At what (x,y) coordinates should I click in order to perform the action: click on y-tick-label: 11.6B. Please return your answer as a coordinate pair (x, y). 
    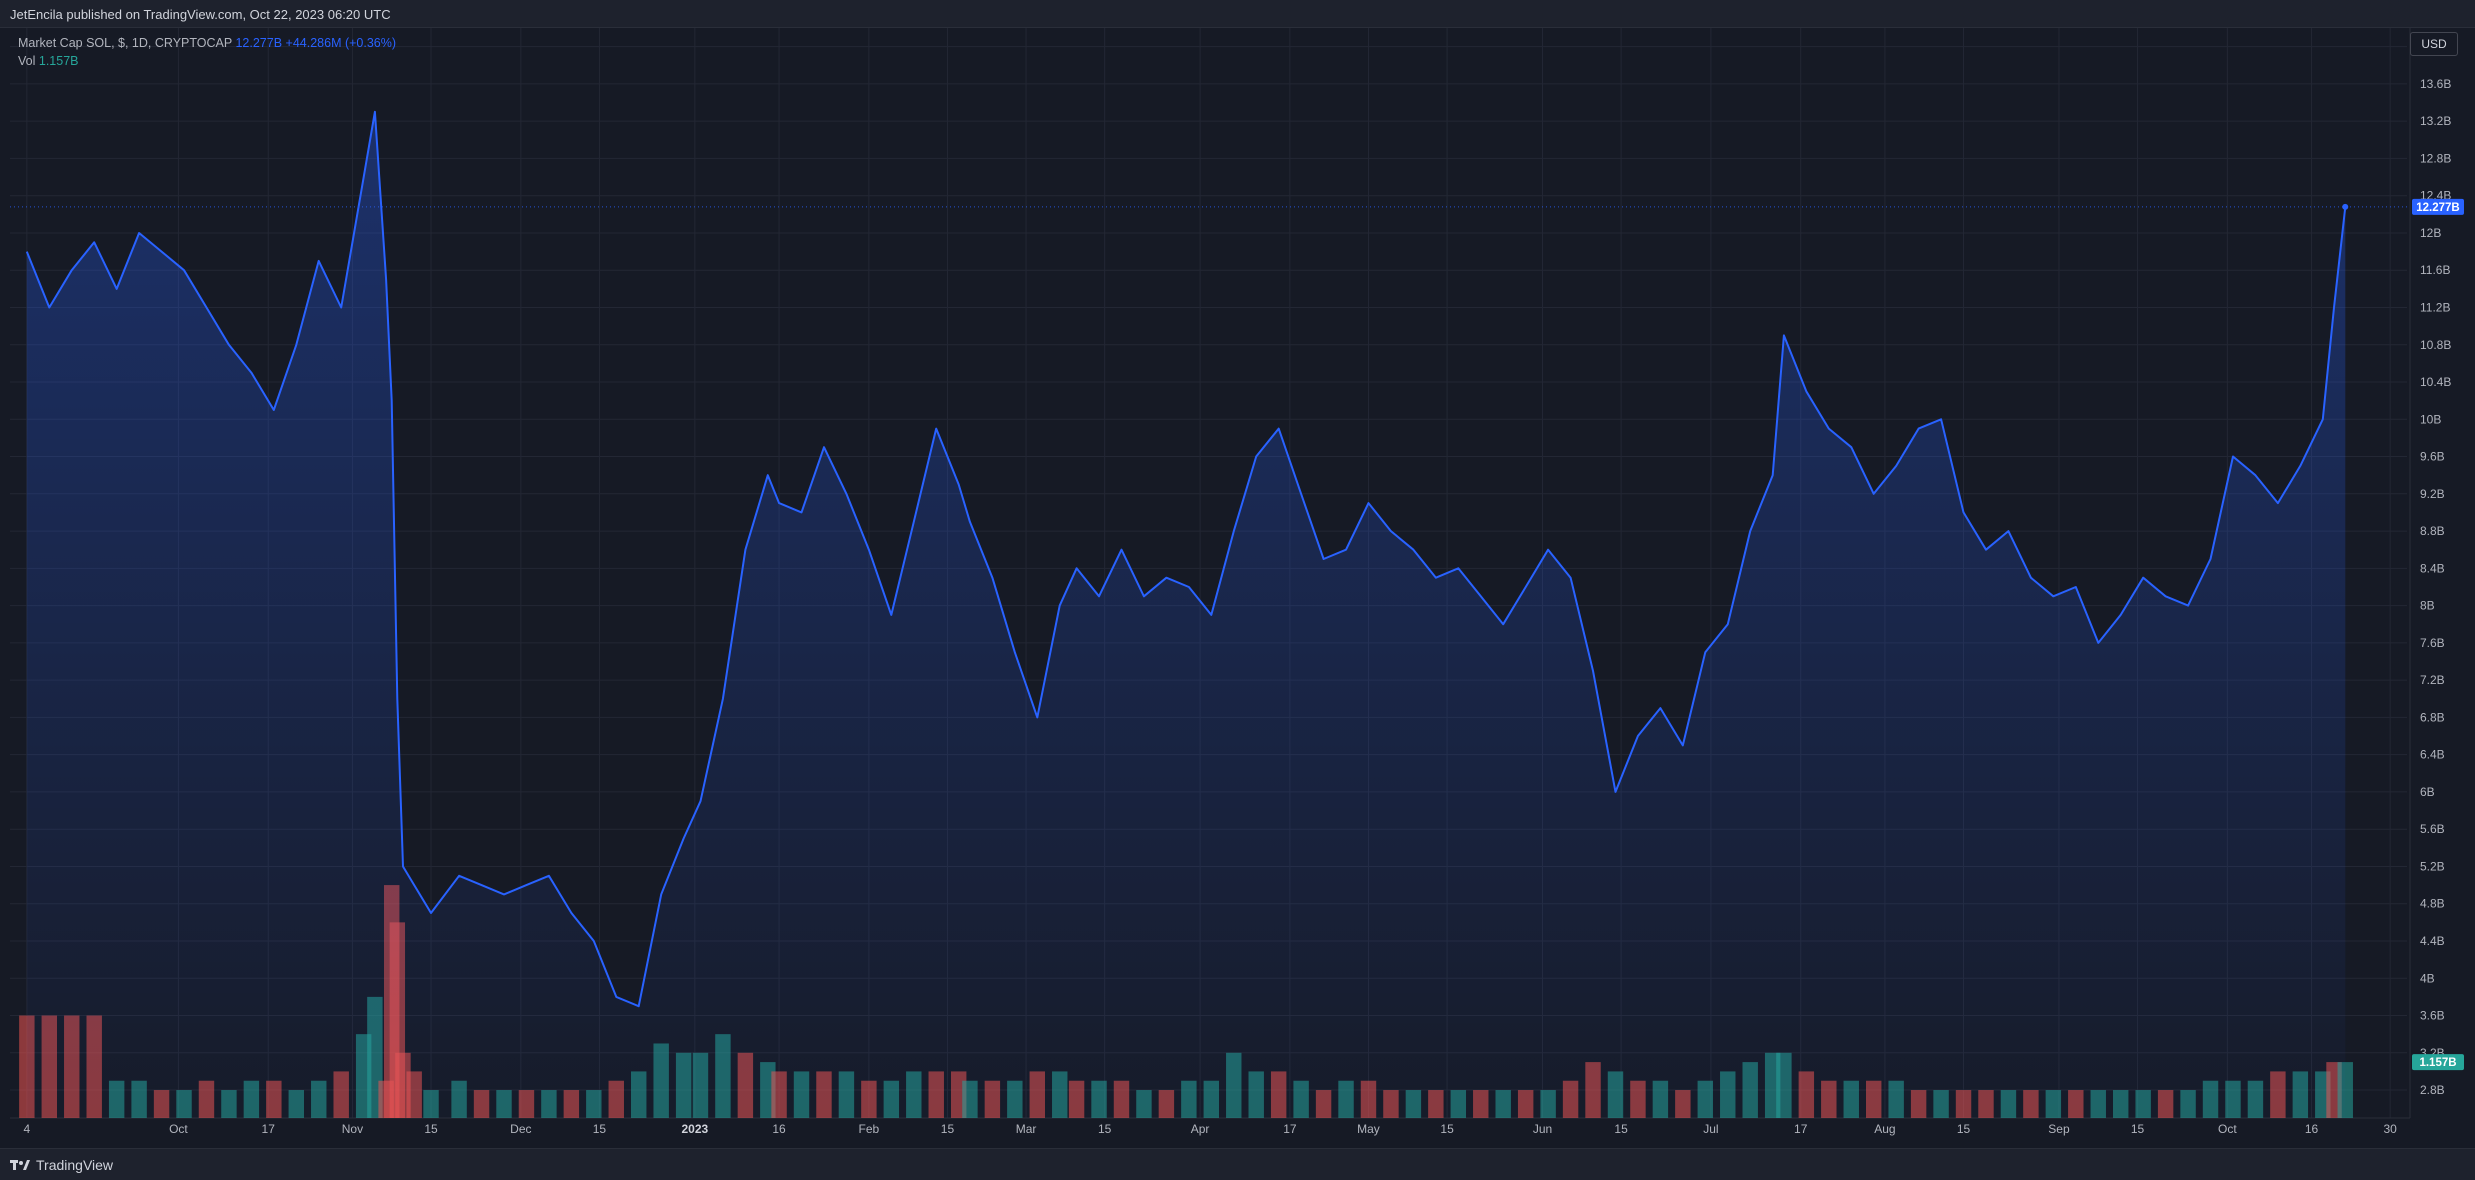
    Looking at the image, I should click on (2435, 270).